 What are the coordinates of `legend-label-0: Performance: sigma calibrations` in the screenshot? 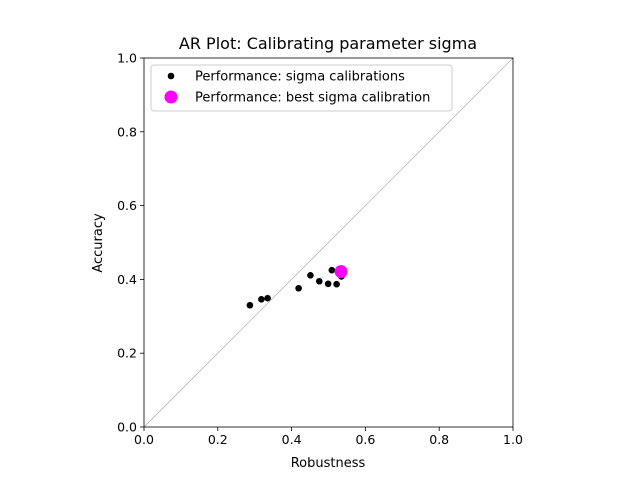 It's located at (300, 77).